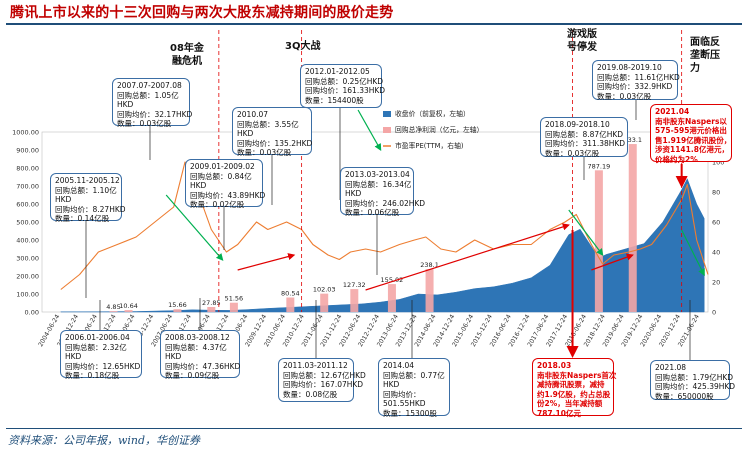 The image size is (750, 454). Describe the element at coordinates (716, 193) in the screenshot. I see `y-right-tick-label: 80` at that location.